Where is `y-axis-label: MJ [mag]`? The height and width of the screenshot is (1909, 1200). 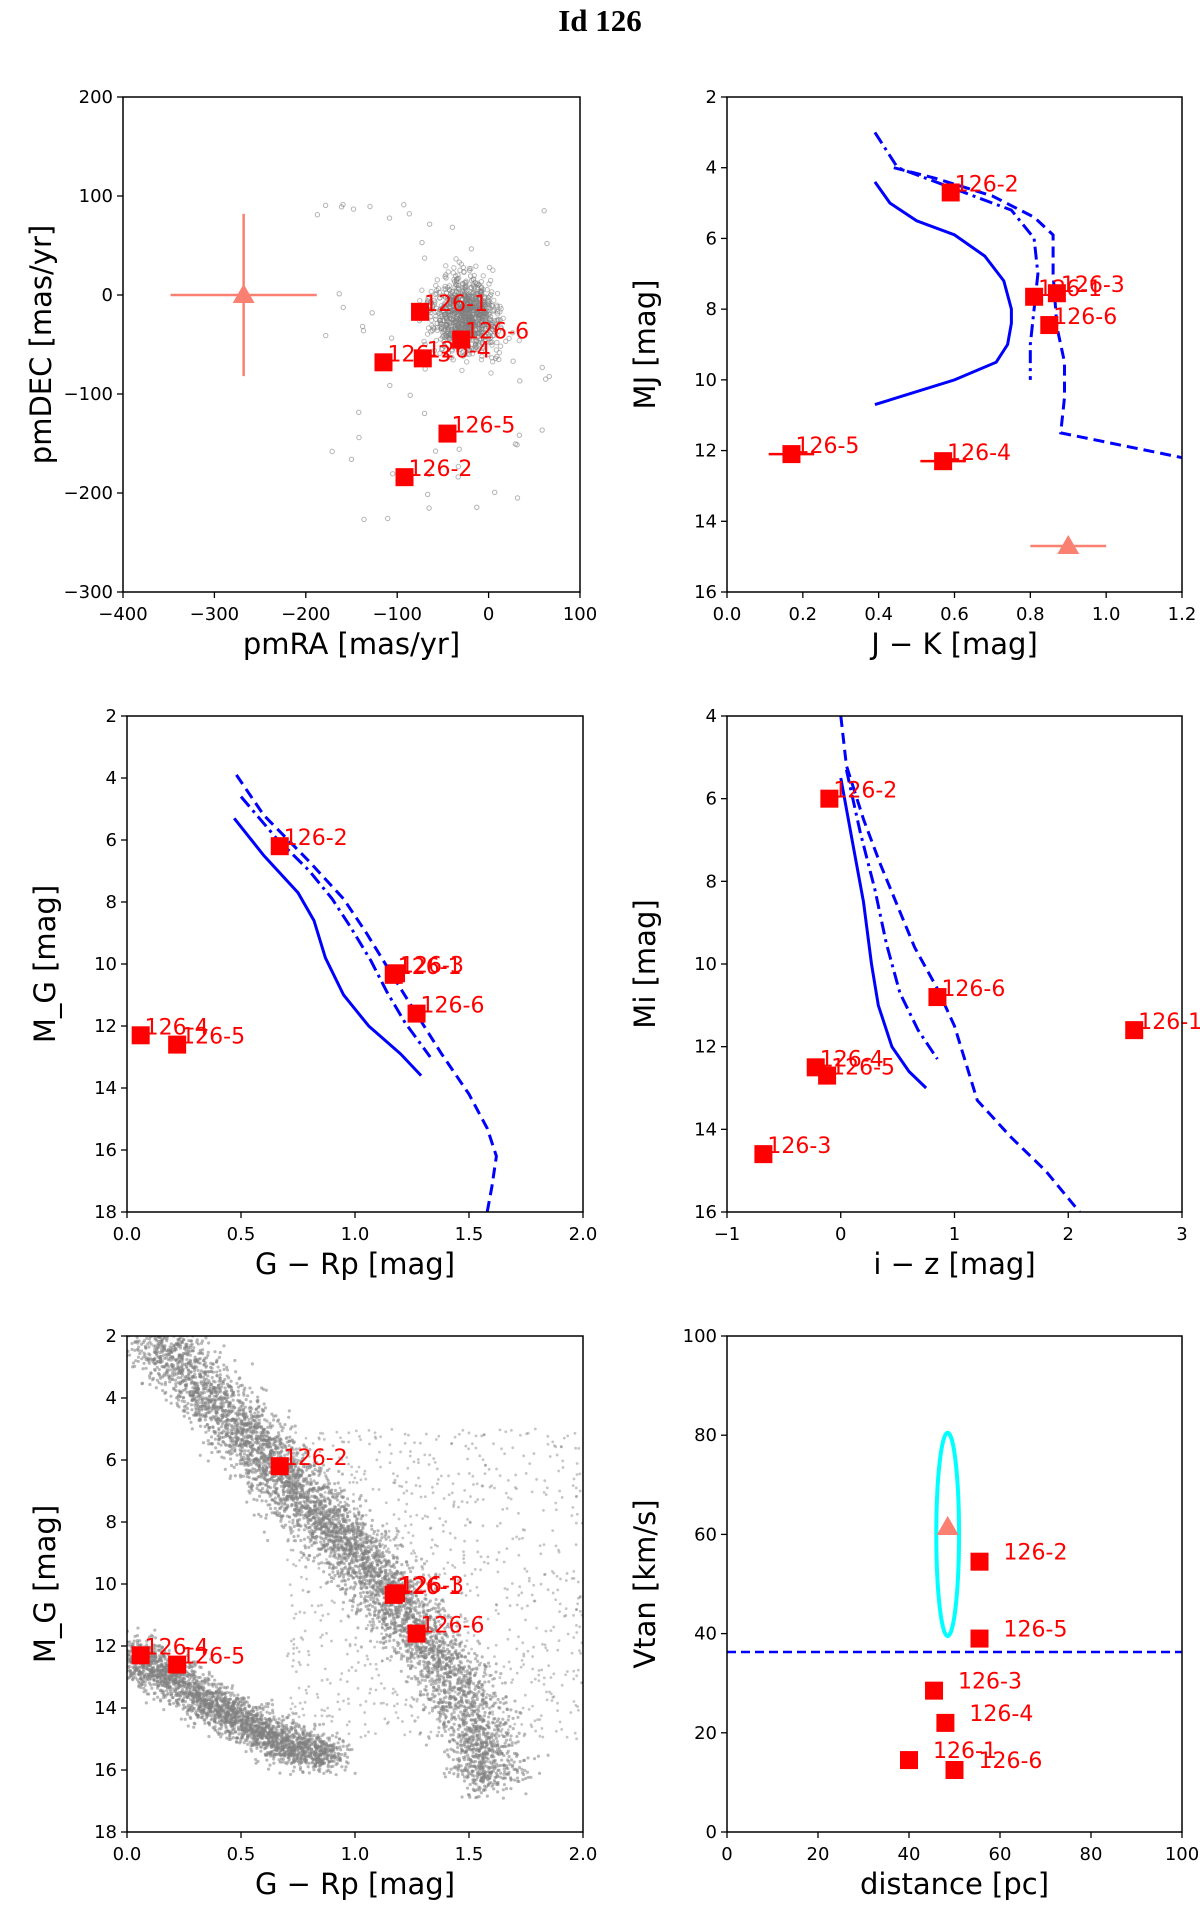
y-axis-label: MJ [mag] is located at coordinates (645, 345).